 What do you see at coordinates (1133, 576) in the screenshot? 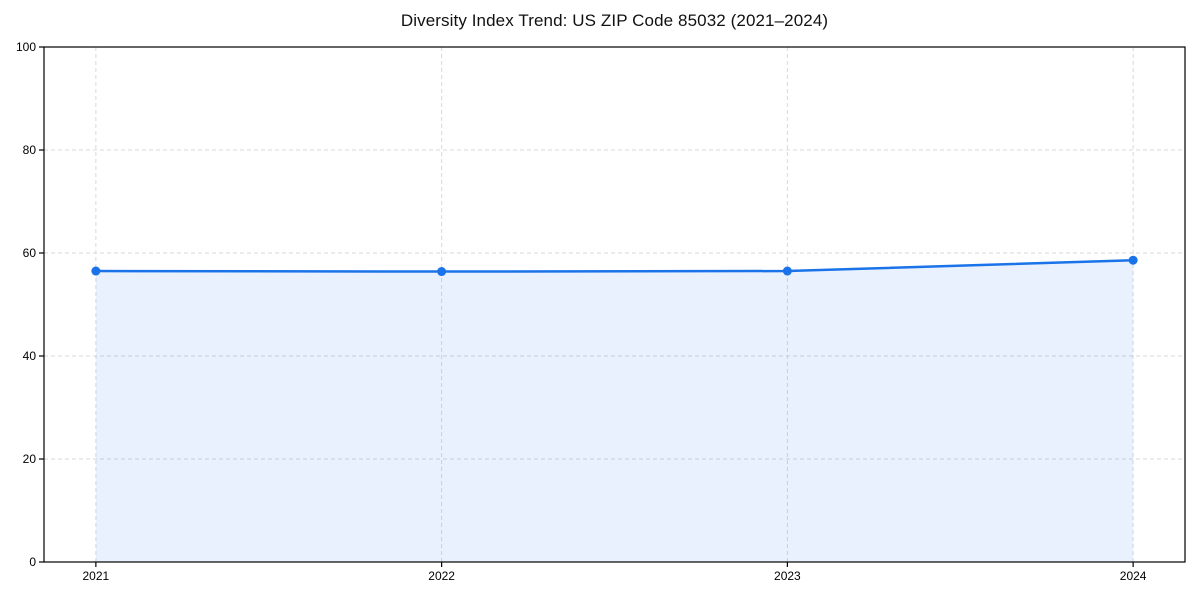
I see `x-tick-label: 2024` at bounding box center [1133, 576].